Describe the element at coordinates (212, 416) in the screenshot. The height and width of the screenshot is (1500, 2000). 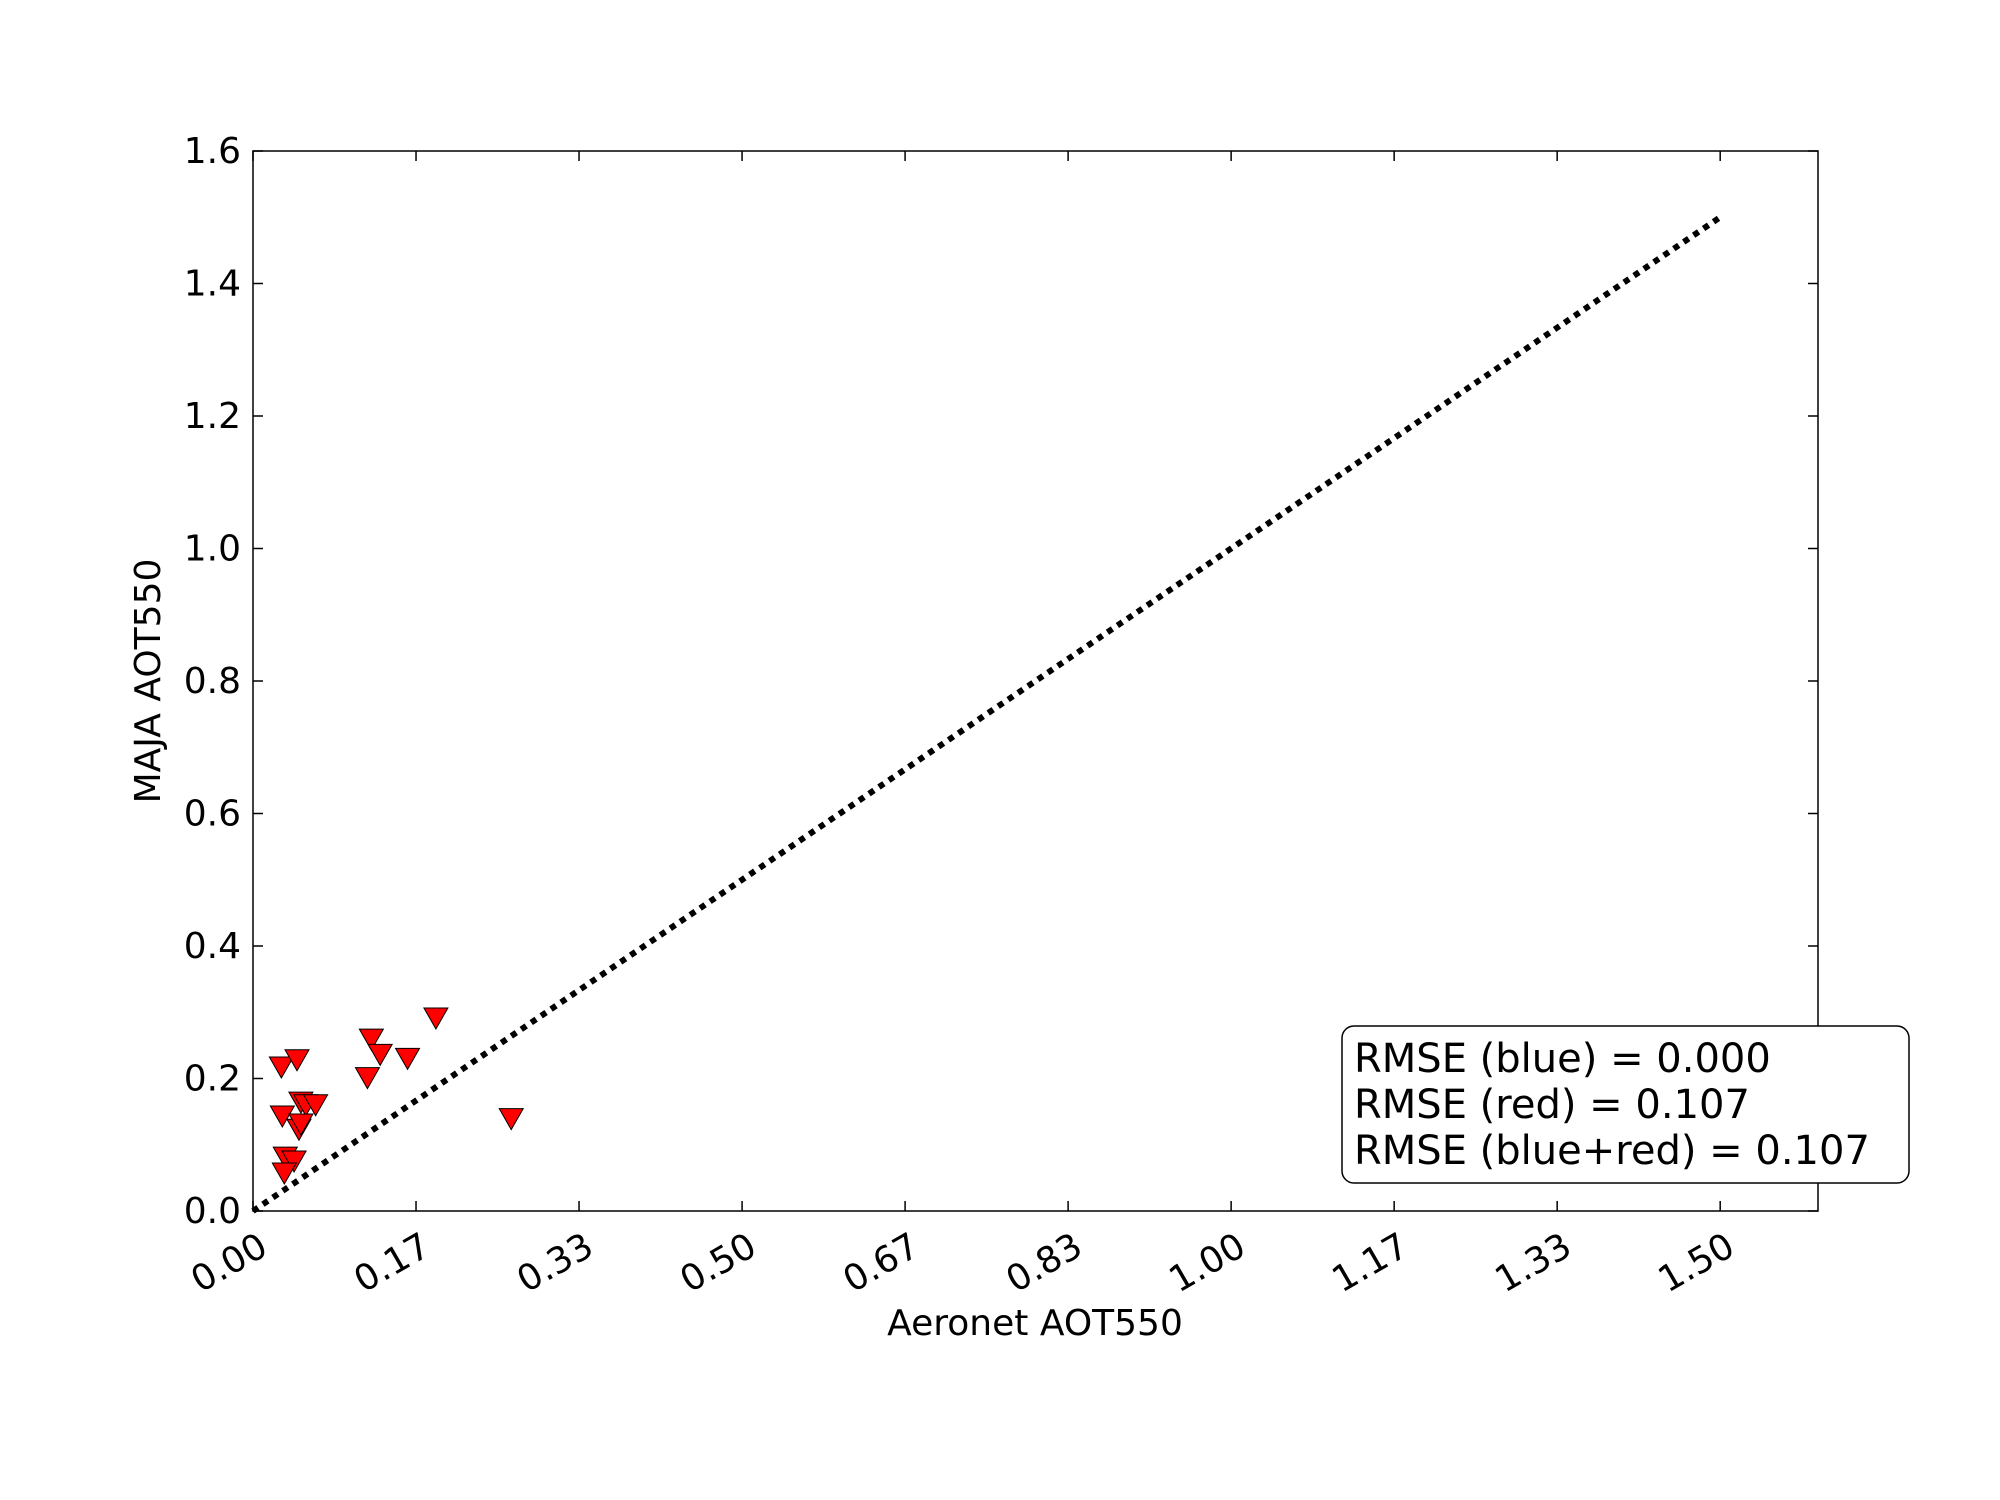
I see `y-tick-label: 1.2` at that location.